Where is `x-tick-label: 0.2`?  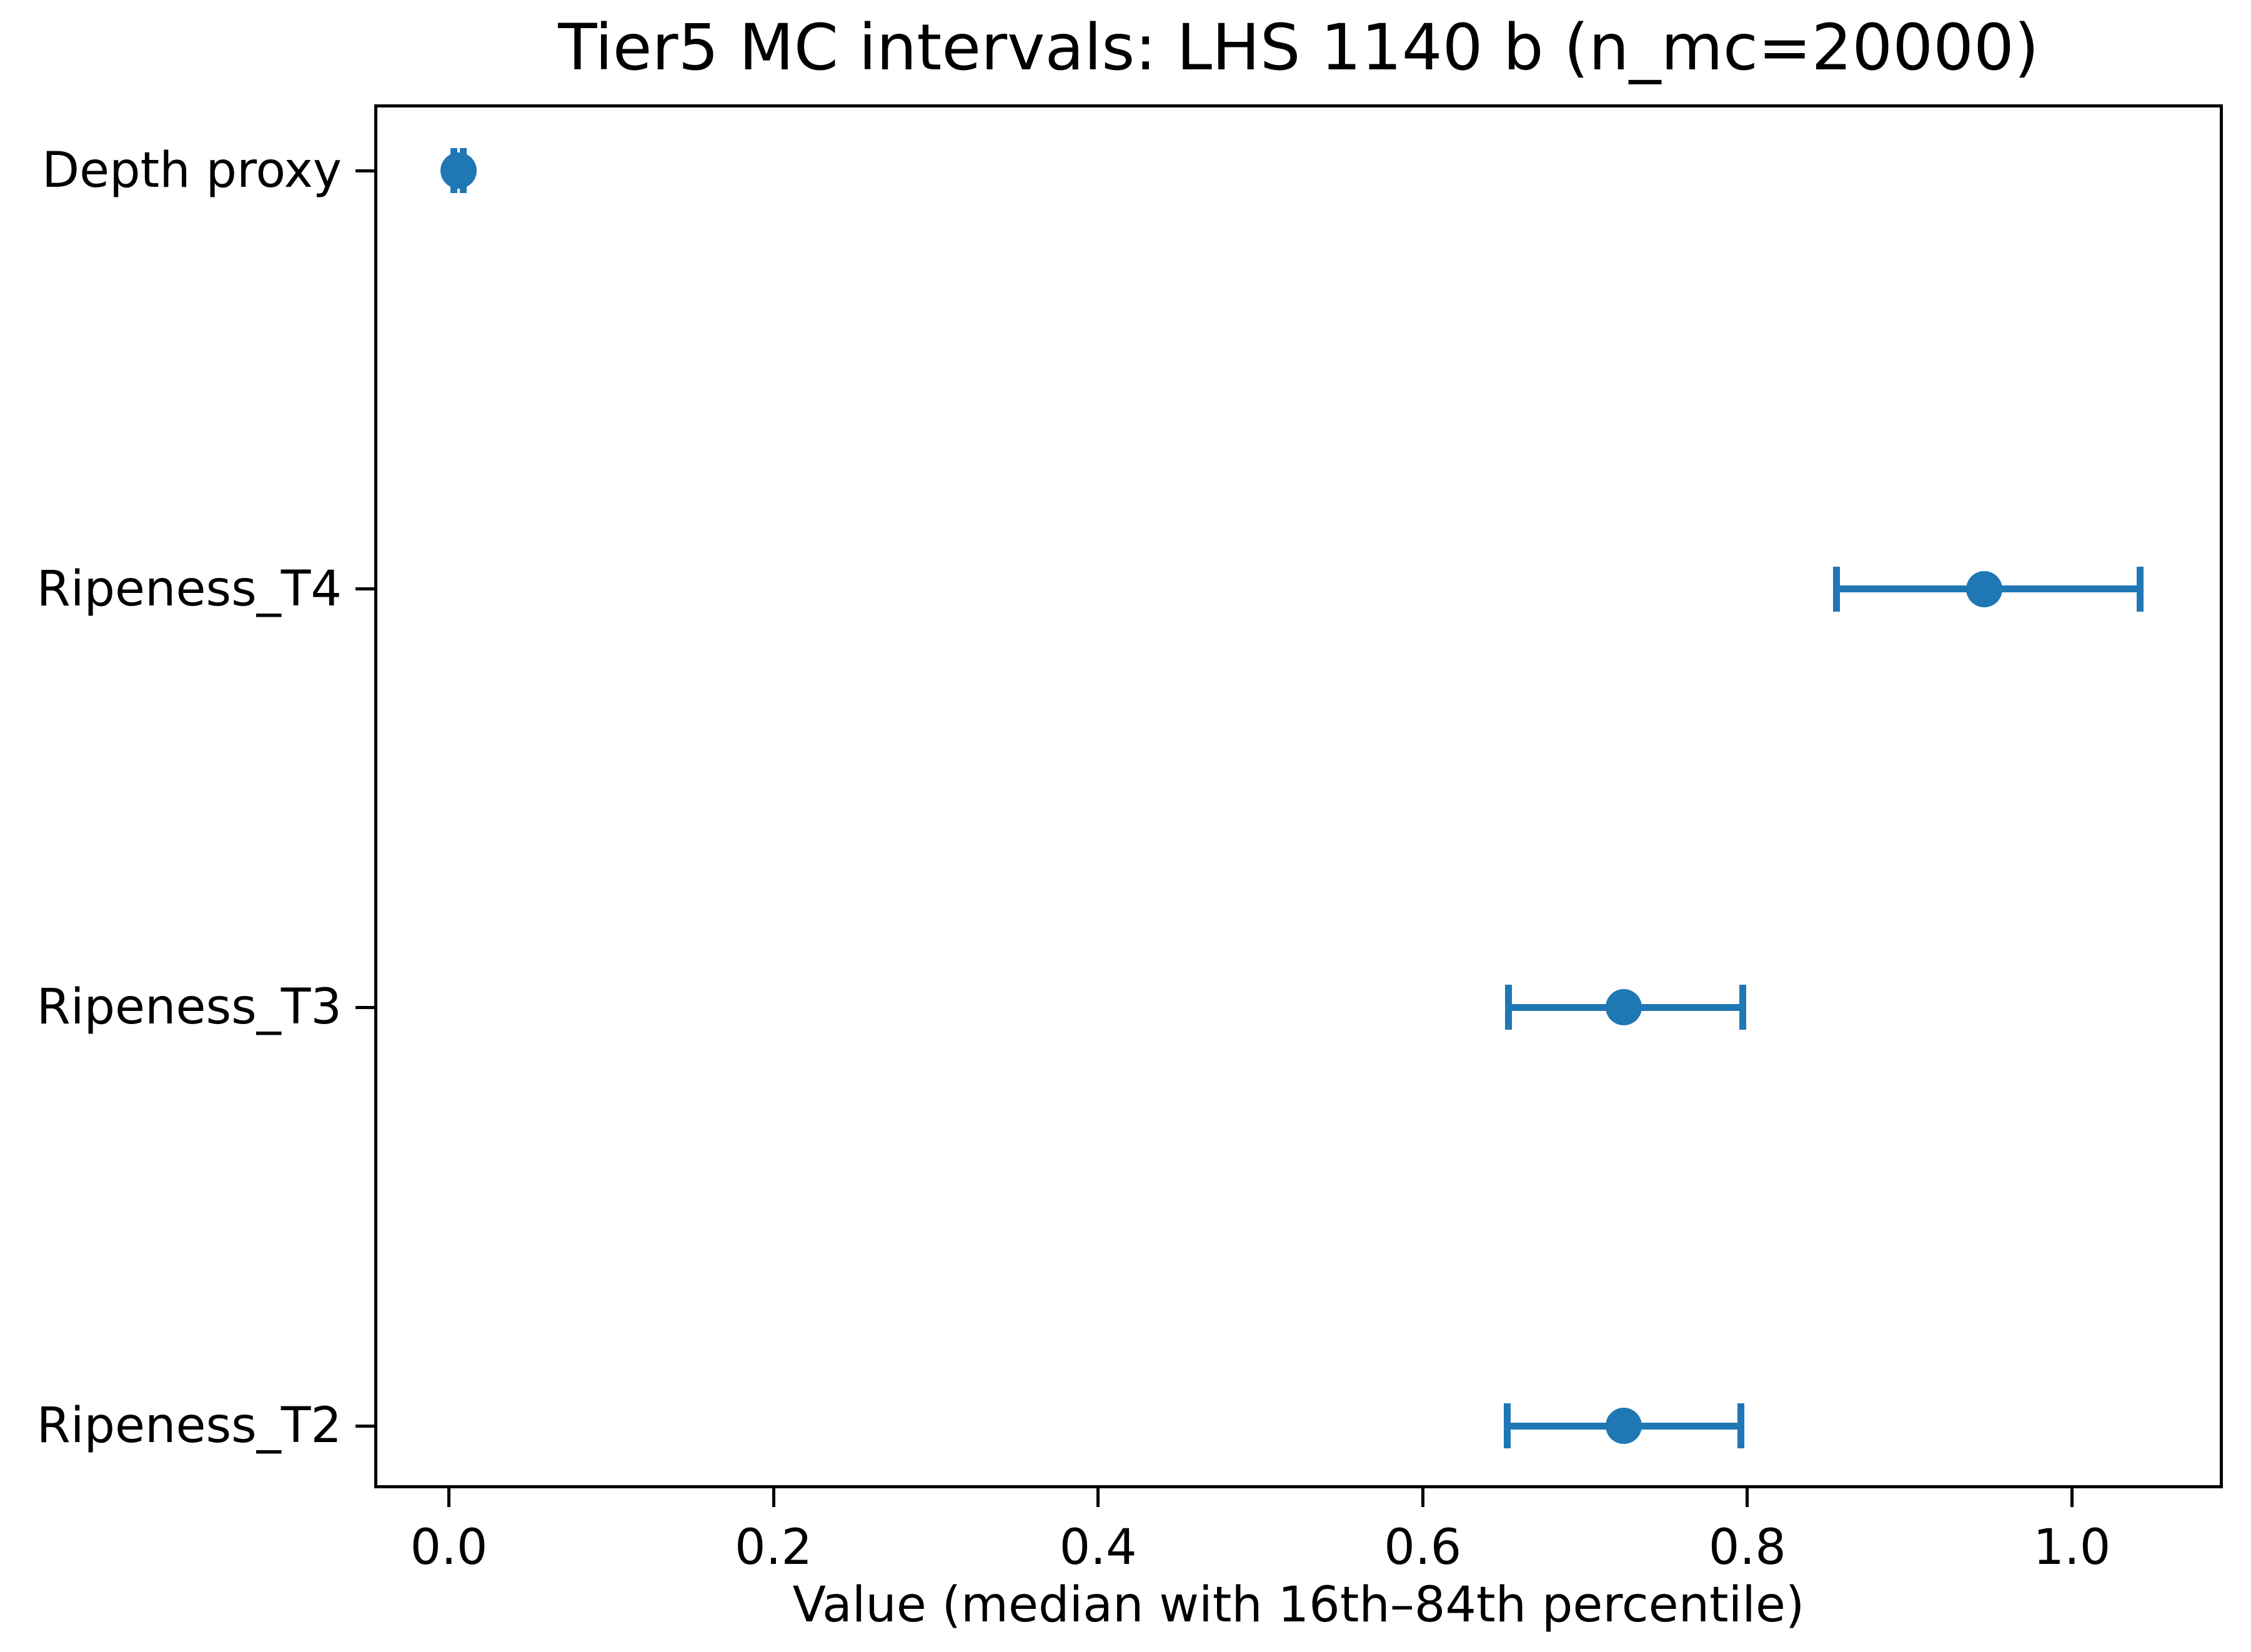
x-tick-label: 0.2 is located at coordinates (774, 1548).